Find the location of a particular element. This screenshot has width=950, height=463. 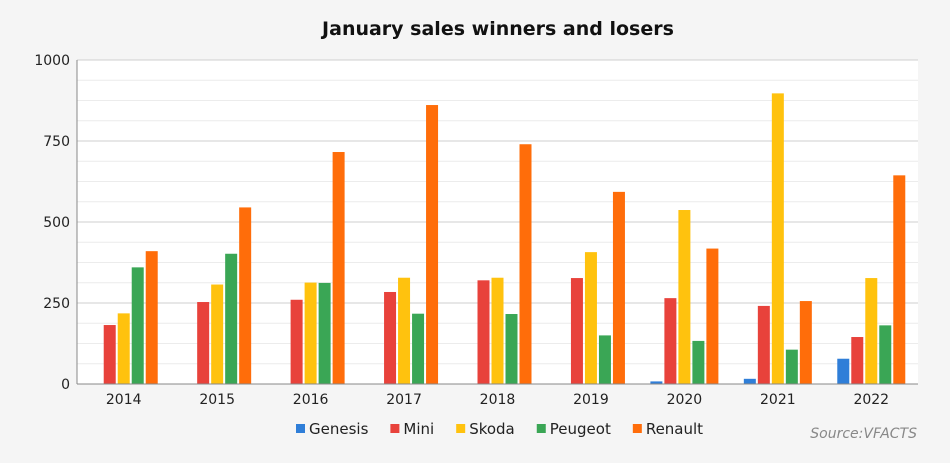

legend: Genesis Mini Skoda Peugeot Renault is located at coordinates (499, 429).